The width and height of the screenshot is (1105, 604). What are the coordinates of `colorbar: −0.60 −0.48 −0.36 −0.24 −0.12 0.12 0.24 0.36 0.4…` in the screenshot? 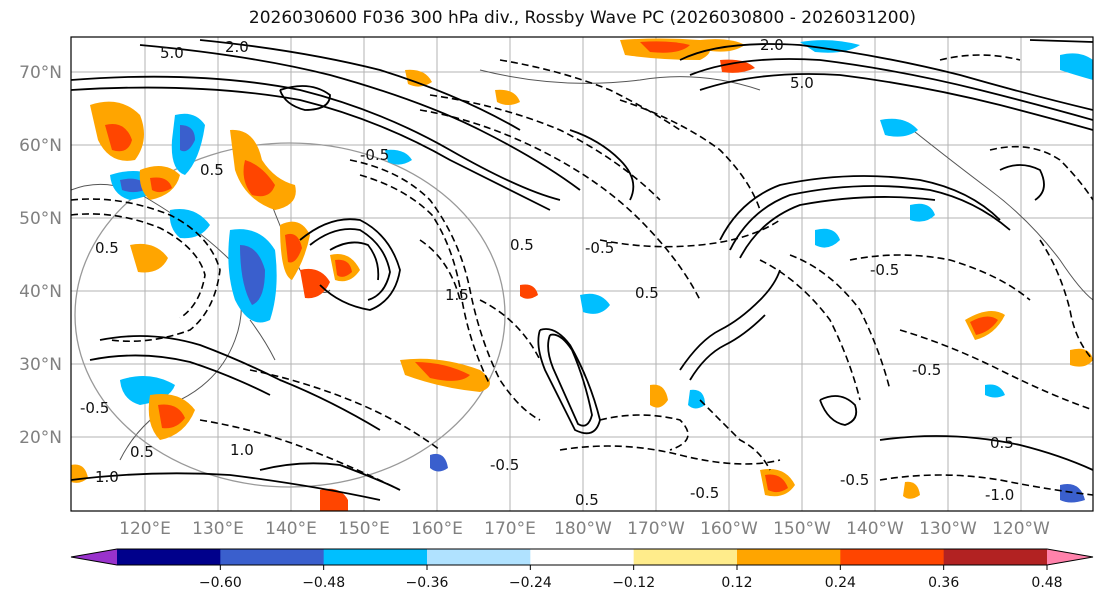 It's located at (582, 569).